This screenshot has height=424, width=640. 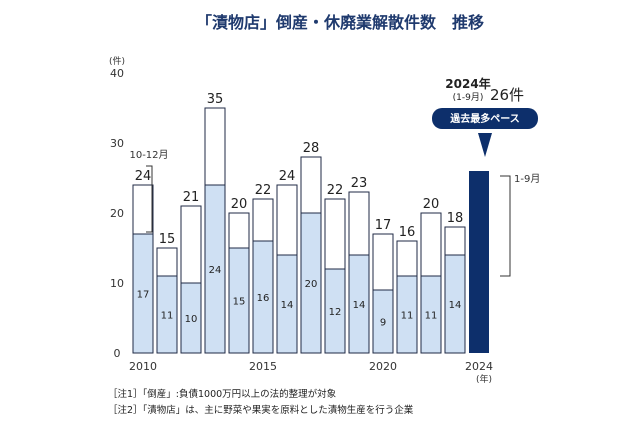 I want to click on y-tick-label: 30, so click(x=117, y=143).